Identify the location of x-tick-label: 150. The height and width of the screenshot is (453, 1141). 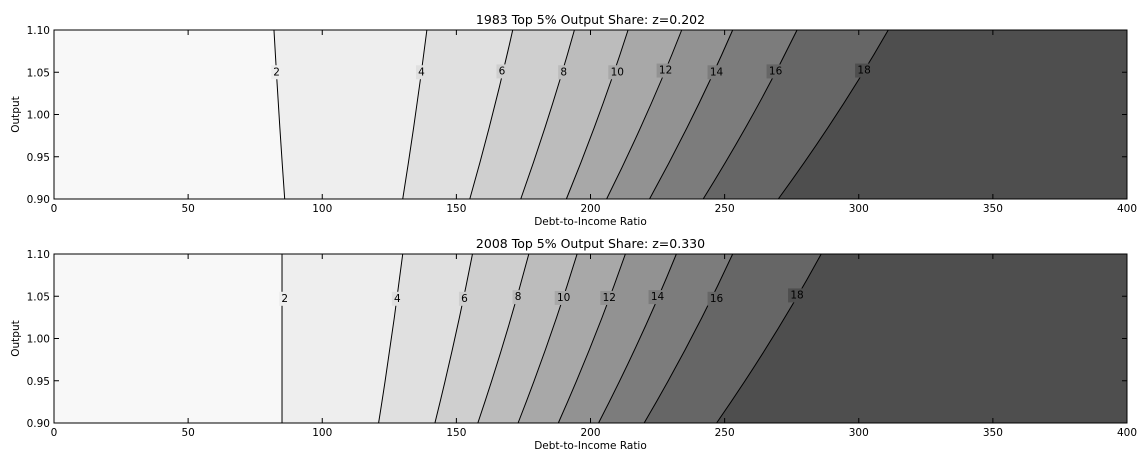
(456, 209).